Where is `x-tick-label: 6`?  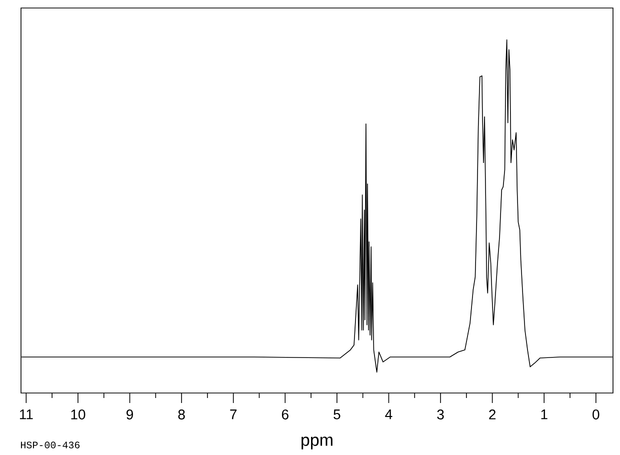 x-tick-label: 6 is located at coordinates (285, 415).